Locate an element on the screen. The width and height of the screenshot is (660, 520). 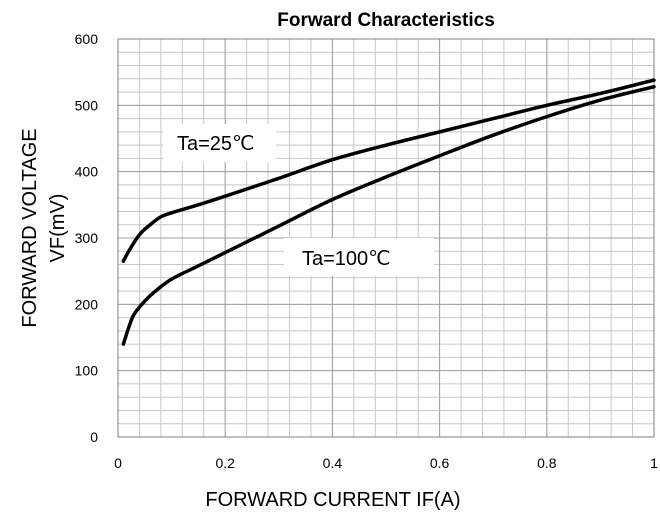
annotation-ta25: Ta=25℃ is located at coordinates (216, 144).